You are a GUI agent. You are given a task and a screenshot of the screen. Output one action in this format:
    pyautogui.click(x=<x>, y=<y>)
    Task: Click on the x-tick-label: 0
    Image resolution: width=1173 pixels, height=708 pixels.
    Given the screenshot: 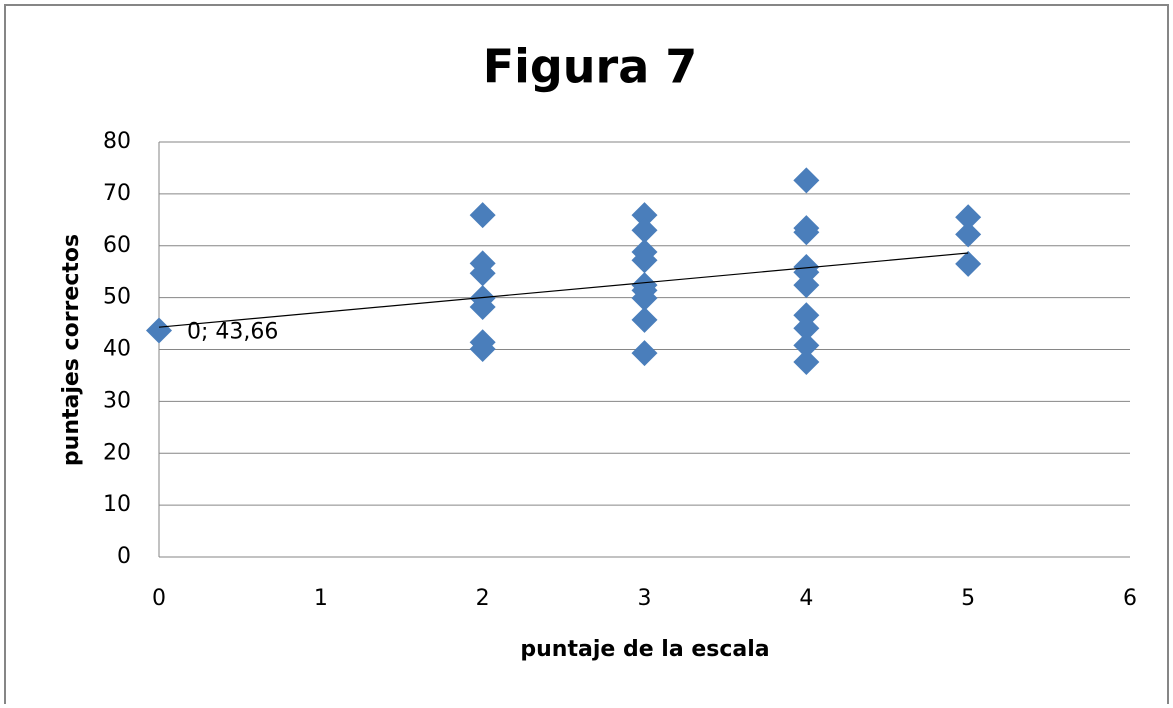 What is the action you would take?
    pyautogui.click(x=159, y=598)
    